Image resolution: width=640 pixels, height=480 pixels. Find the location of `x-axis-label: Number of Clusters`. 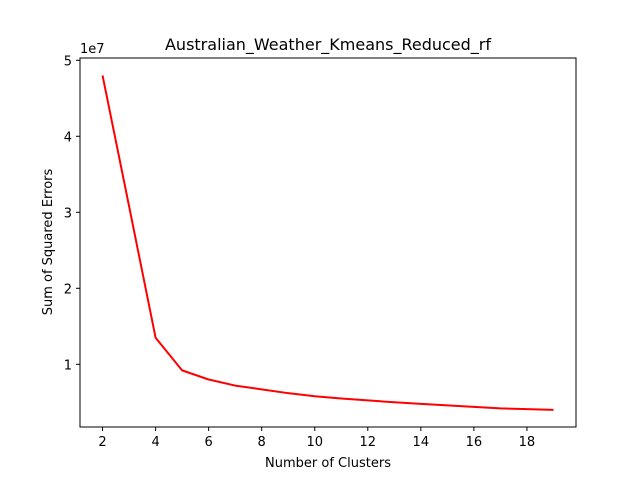

x-axis-label: Number of Clusters is located at coordinates (328, 463).